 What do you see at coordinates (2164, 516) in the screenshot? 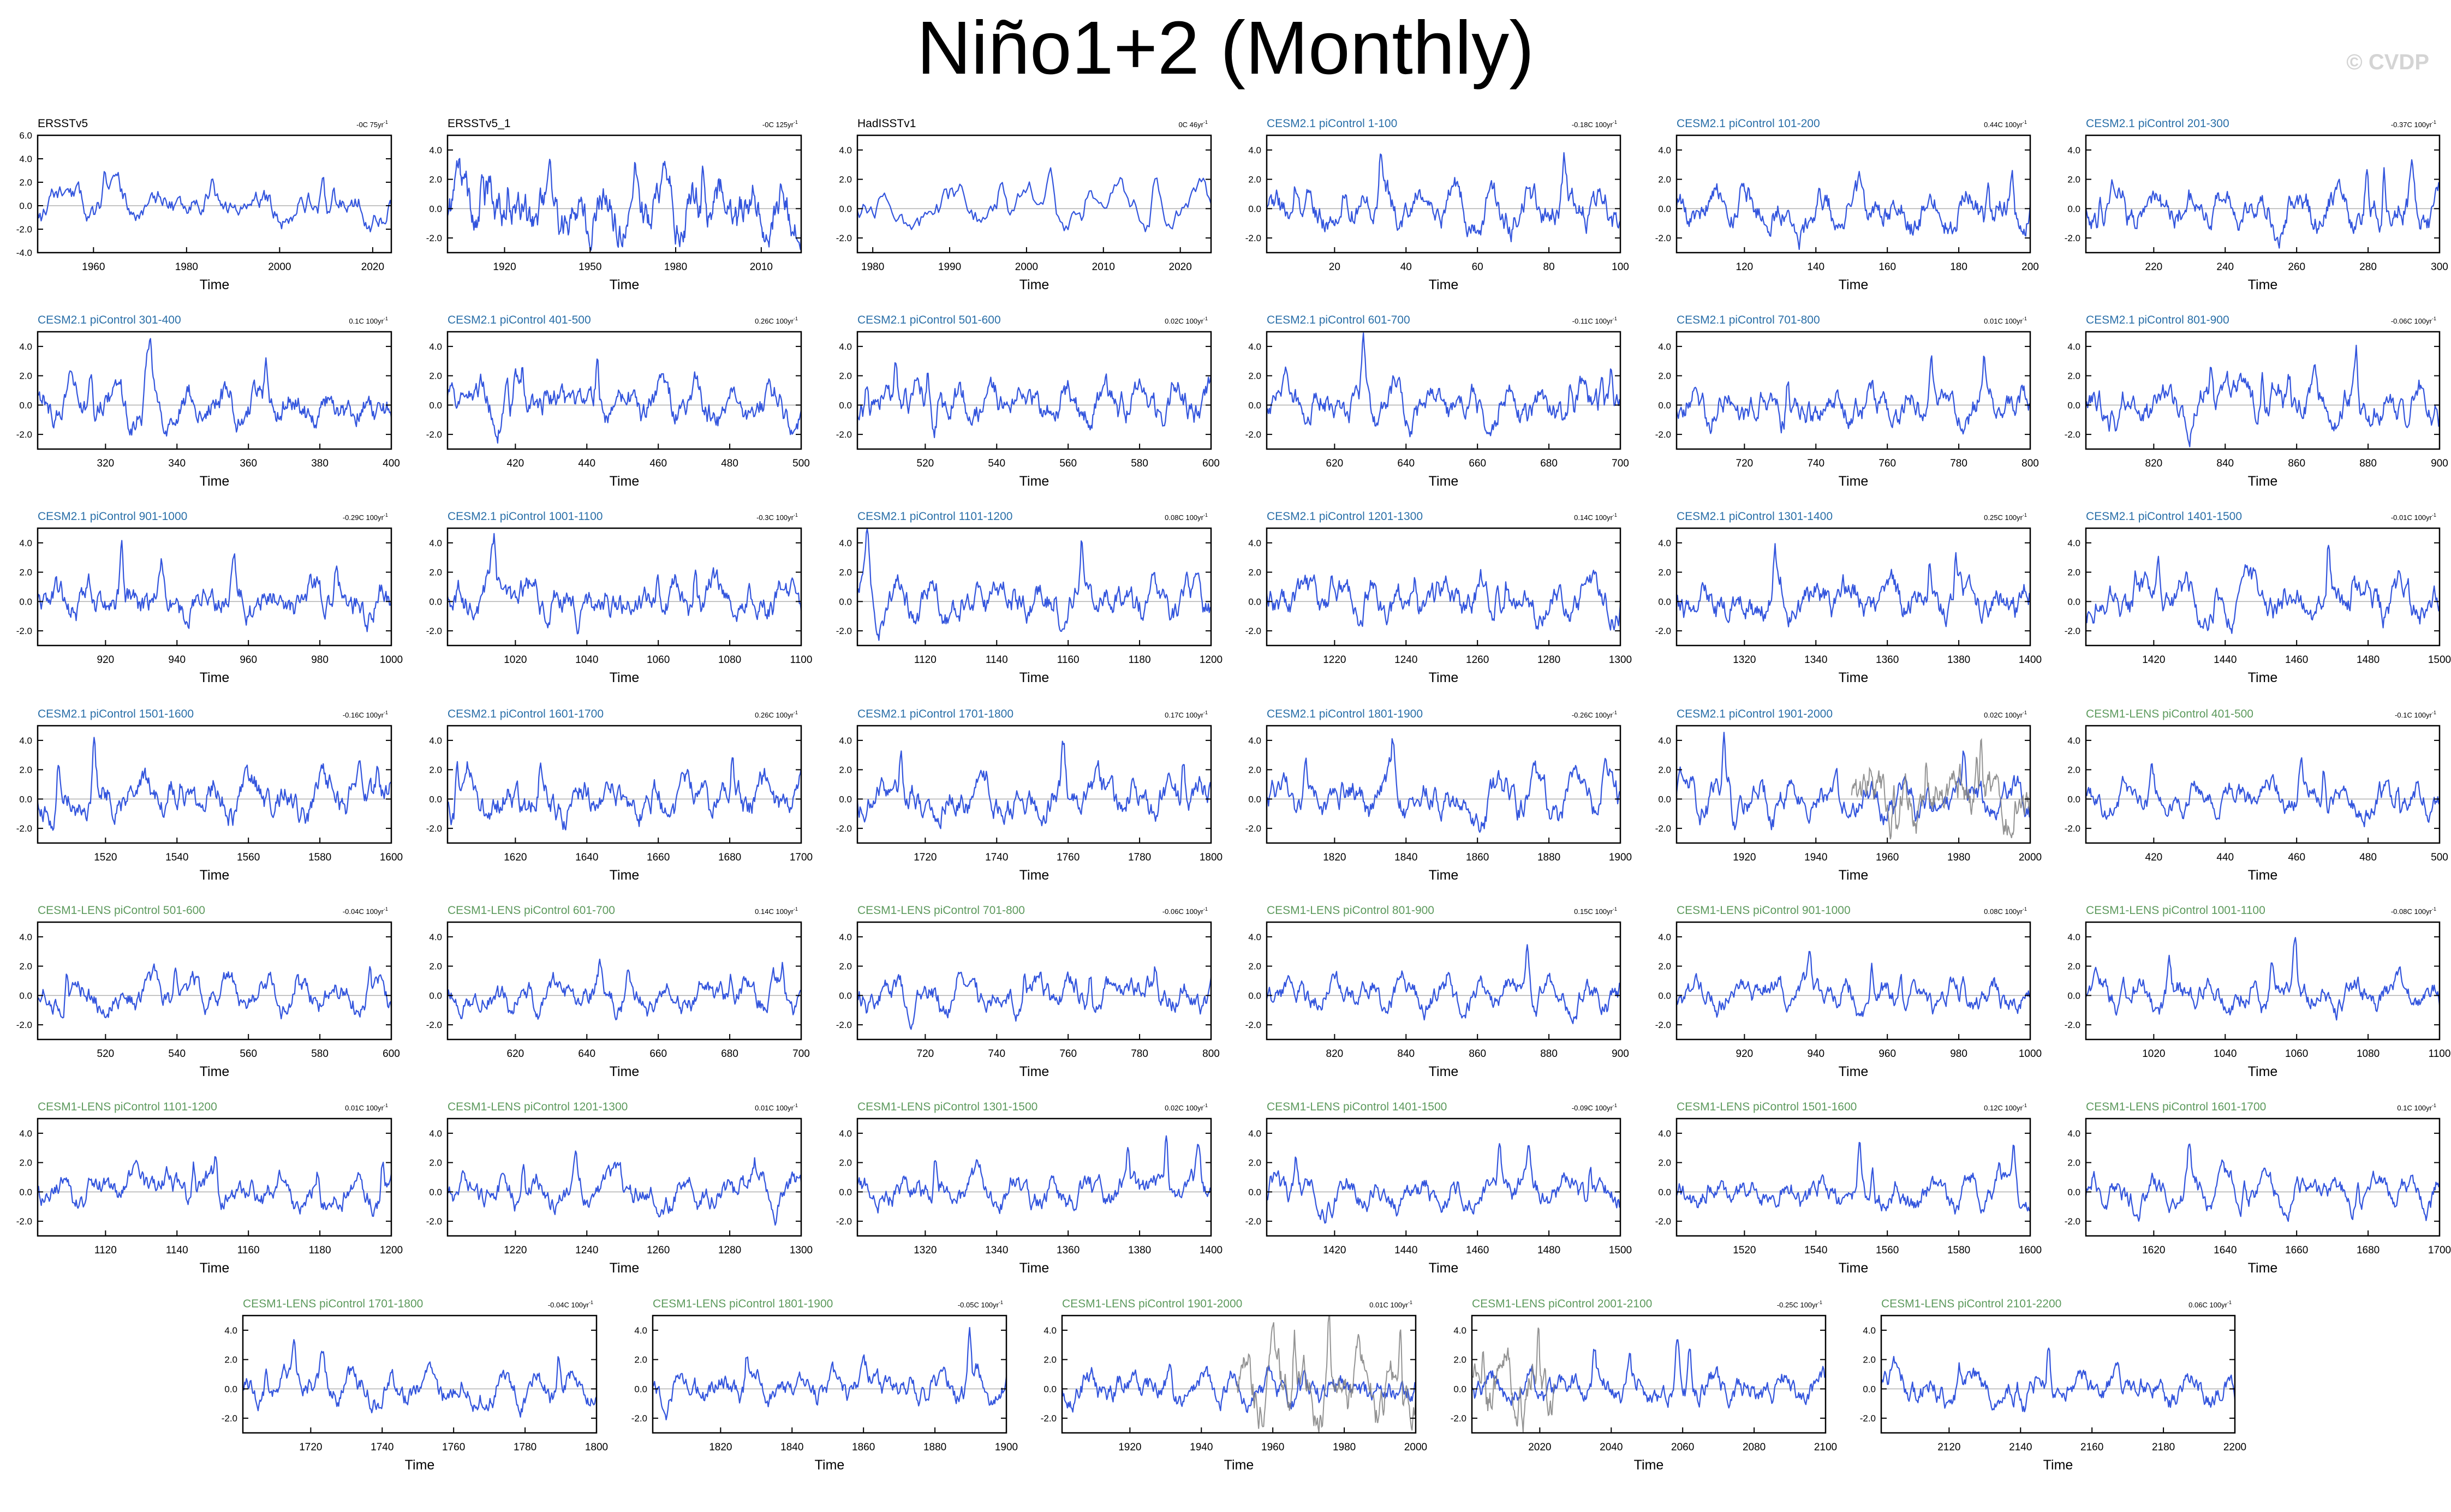
I see `panel-title: CESM2.1 piControl 1401-1500` at bounding box center [2164, 516].